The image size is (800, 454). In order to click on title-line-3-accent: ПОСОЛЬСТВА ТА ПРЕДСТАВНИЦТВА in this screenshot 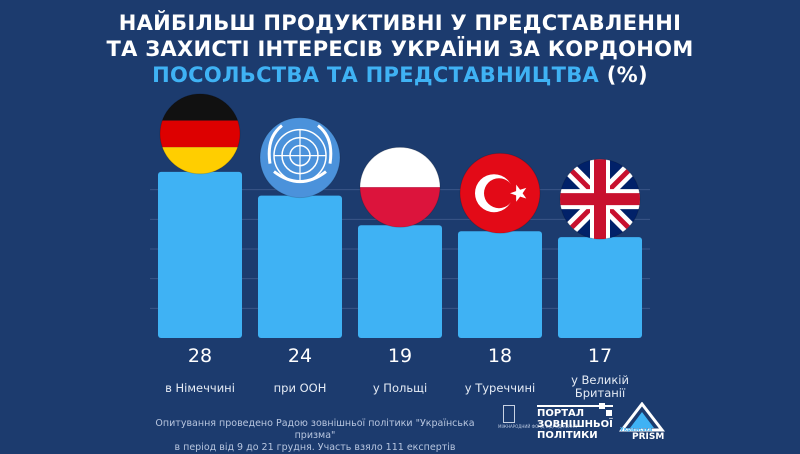, I will do `click(376, 75)`.